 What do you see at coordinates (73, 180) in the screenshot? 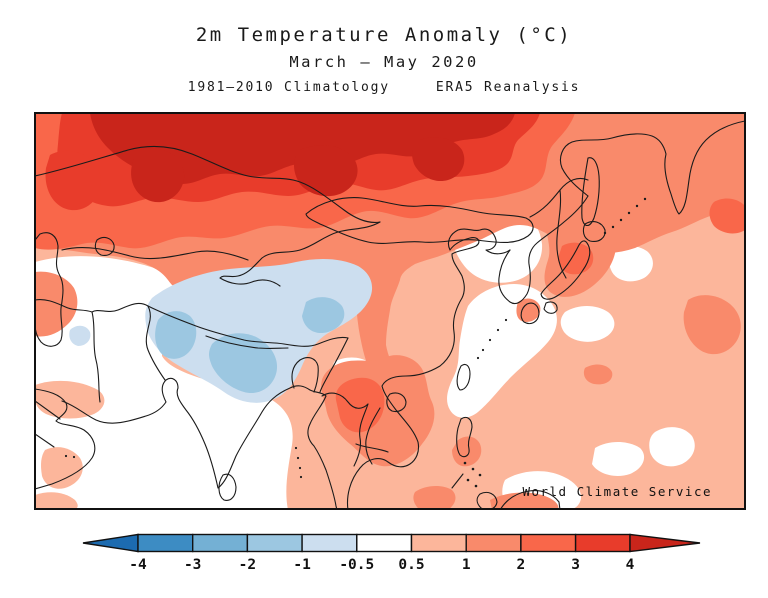
I see `anomaly-plus3-sw-lobe` at bounding box center [73, 180].